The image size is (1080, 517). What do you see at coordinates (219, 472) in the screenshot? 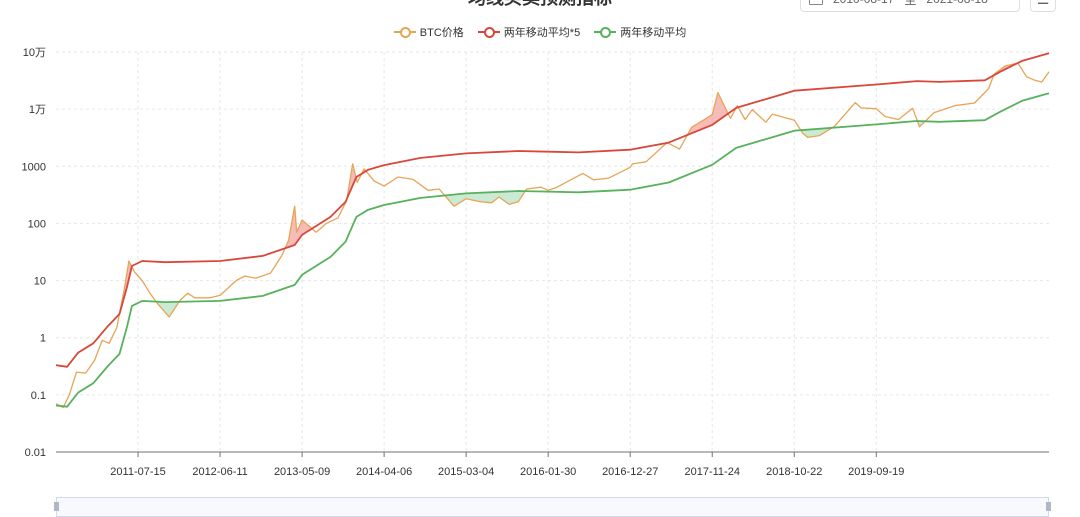
I see `x-tick-label: 2012-06-11` at bounding box center [219, 472].